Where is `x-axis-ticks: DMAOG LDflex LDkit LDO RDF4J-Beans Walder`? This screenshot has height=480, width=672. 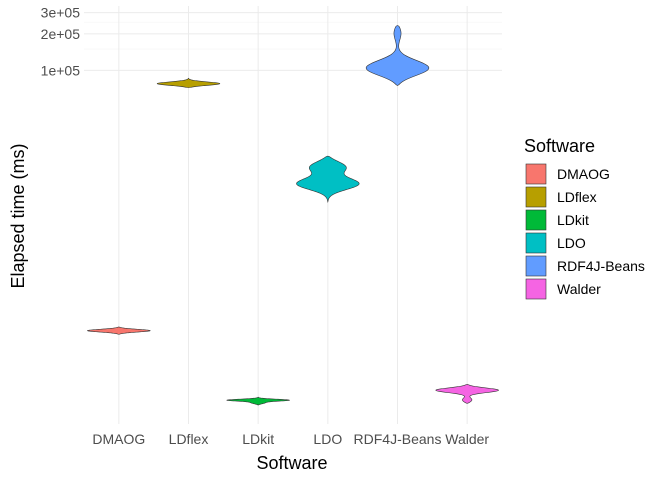
x-axis-ticks: DMAOG LDflex LDkit LDO RDF4J-Beans Walder is located at coordinates (290, 439).